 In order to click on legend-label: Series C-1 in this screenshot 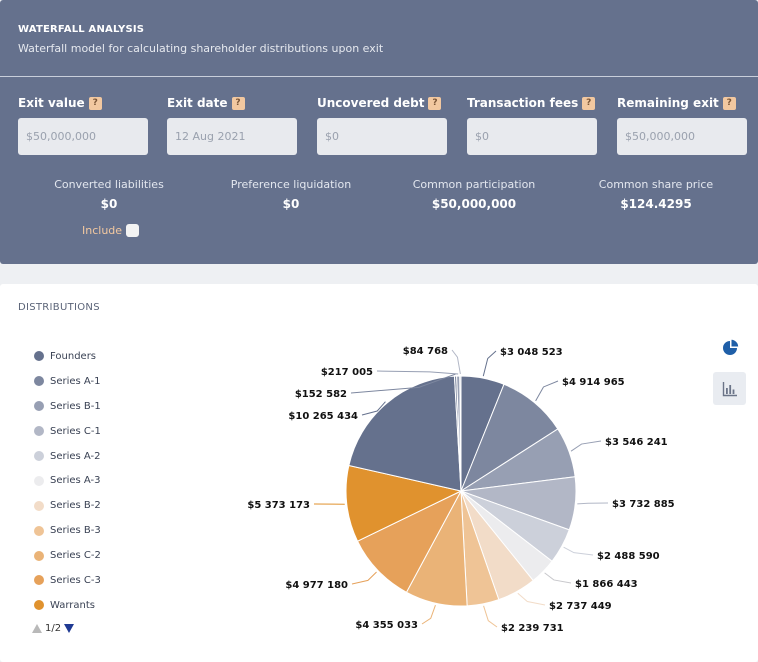, I will do `click(75, 431)`.